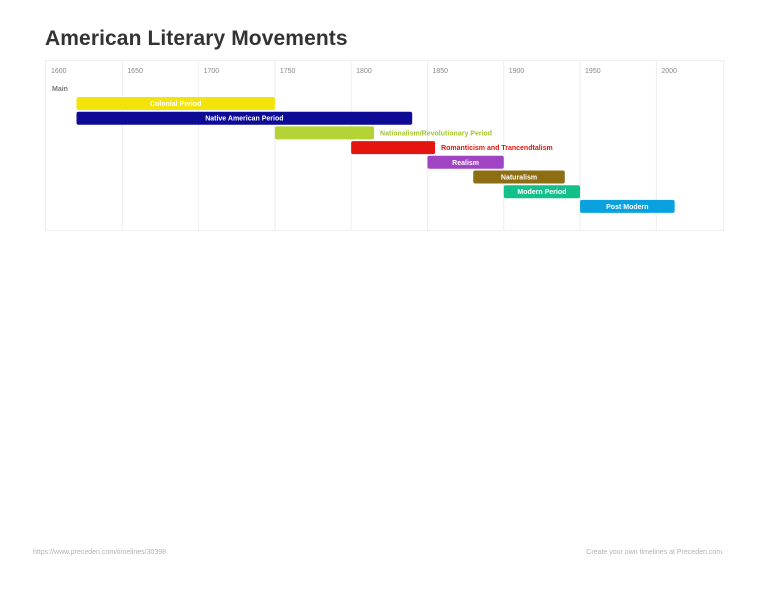 This screenshot has width=768, height=593. I want to click on timeline-event: Modern Period, so click(542, 192).